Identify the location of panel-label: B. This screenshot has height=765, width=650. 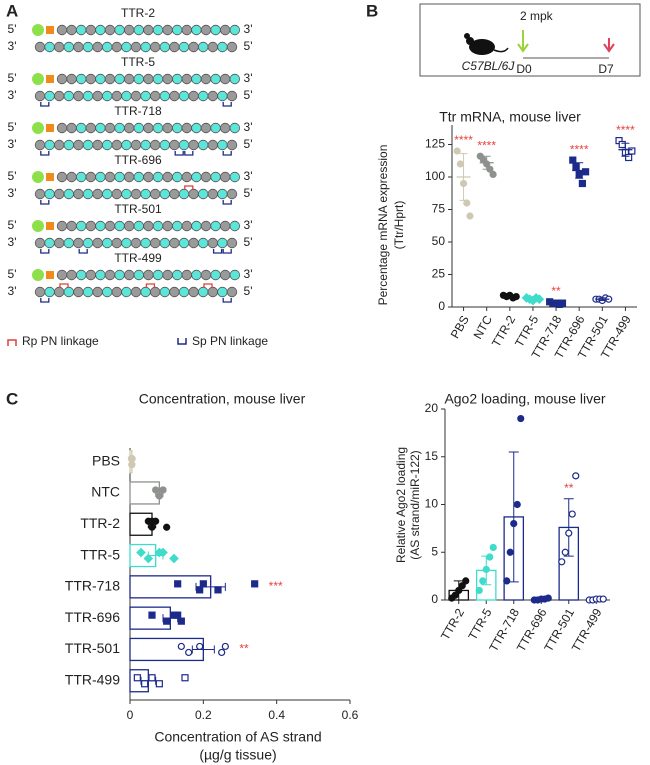
(372, 10).